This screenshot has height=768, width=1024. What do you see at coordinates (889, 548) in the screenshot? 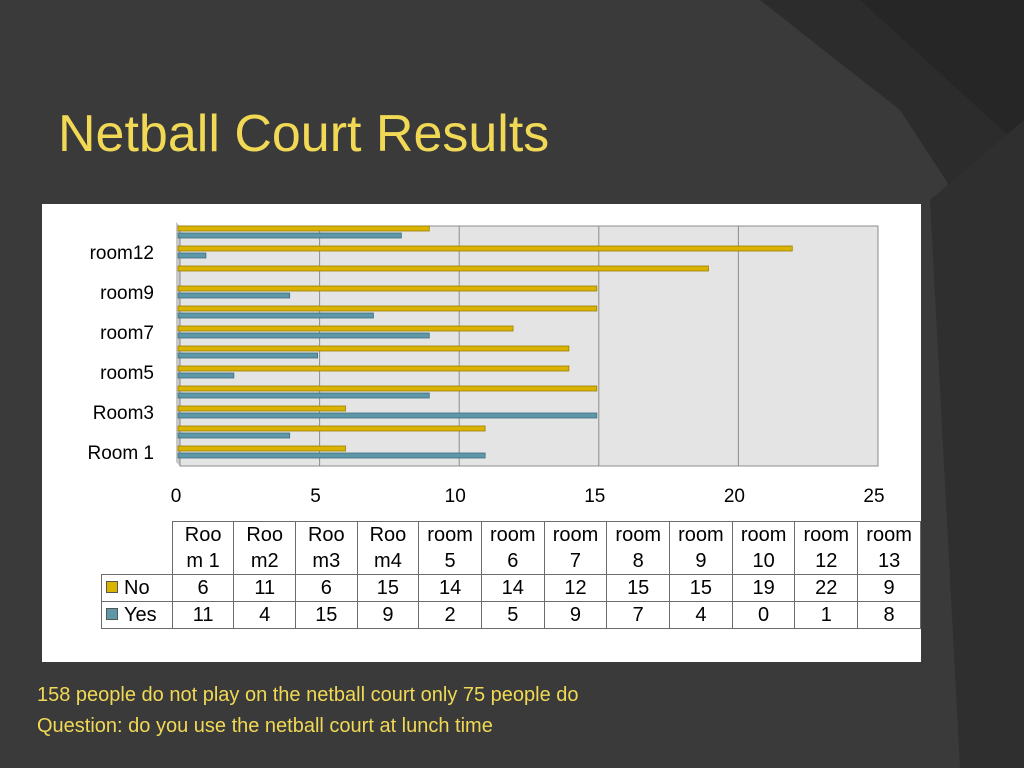
I see `table-column-header: room 13` at bounding box center [889, 548].